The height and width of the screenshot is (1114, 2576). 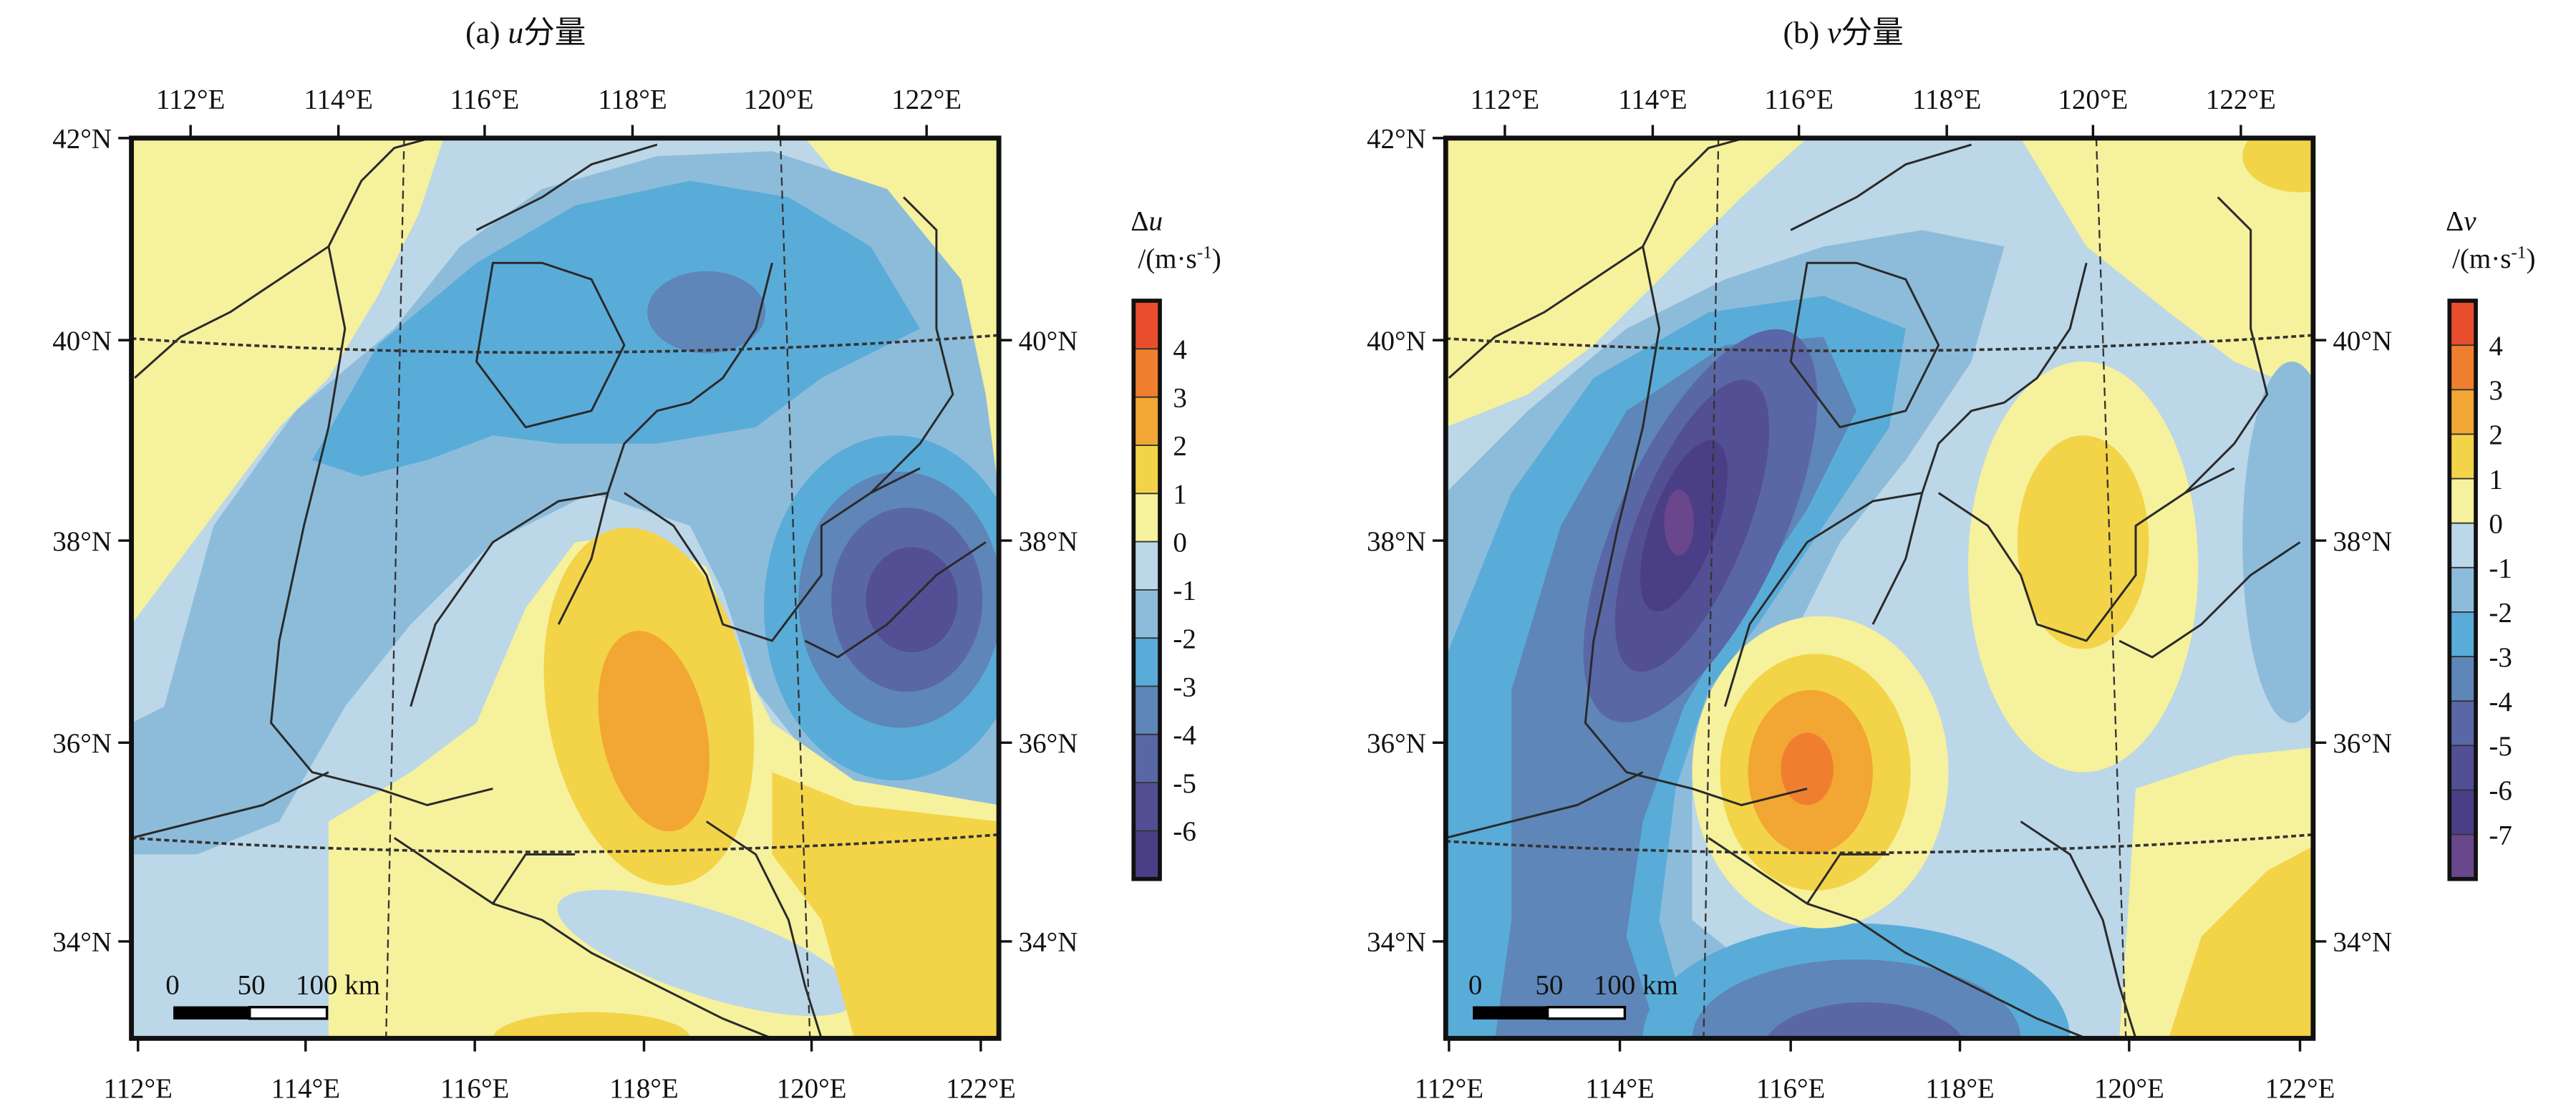 What do you see at coordinates (1679, 522) in the screenshot?
I see `contour-below-m7` at bounding box center [1679, 522].